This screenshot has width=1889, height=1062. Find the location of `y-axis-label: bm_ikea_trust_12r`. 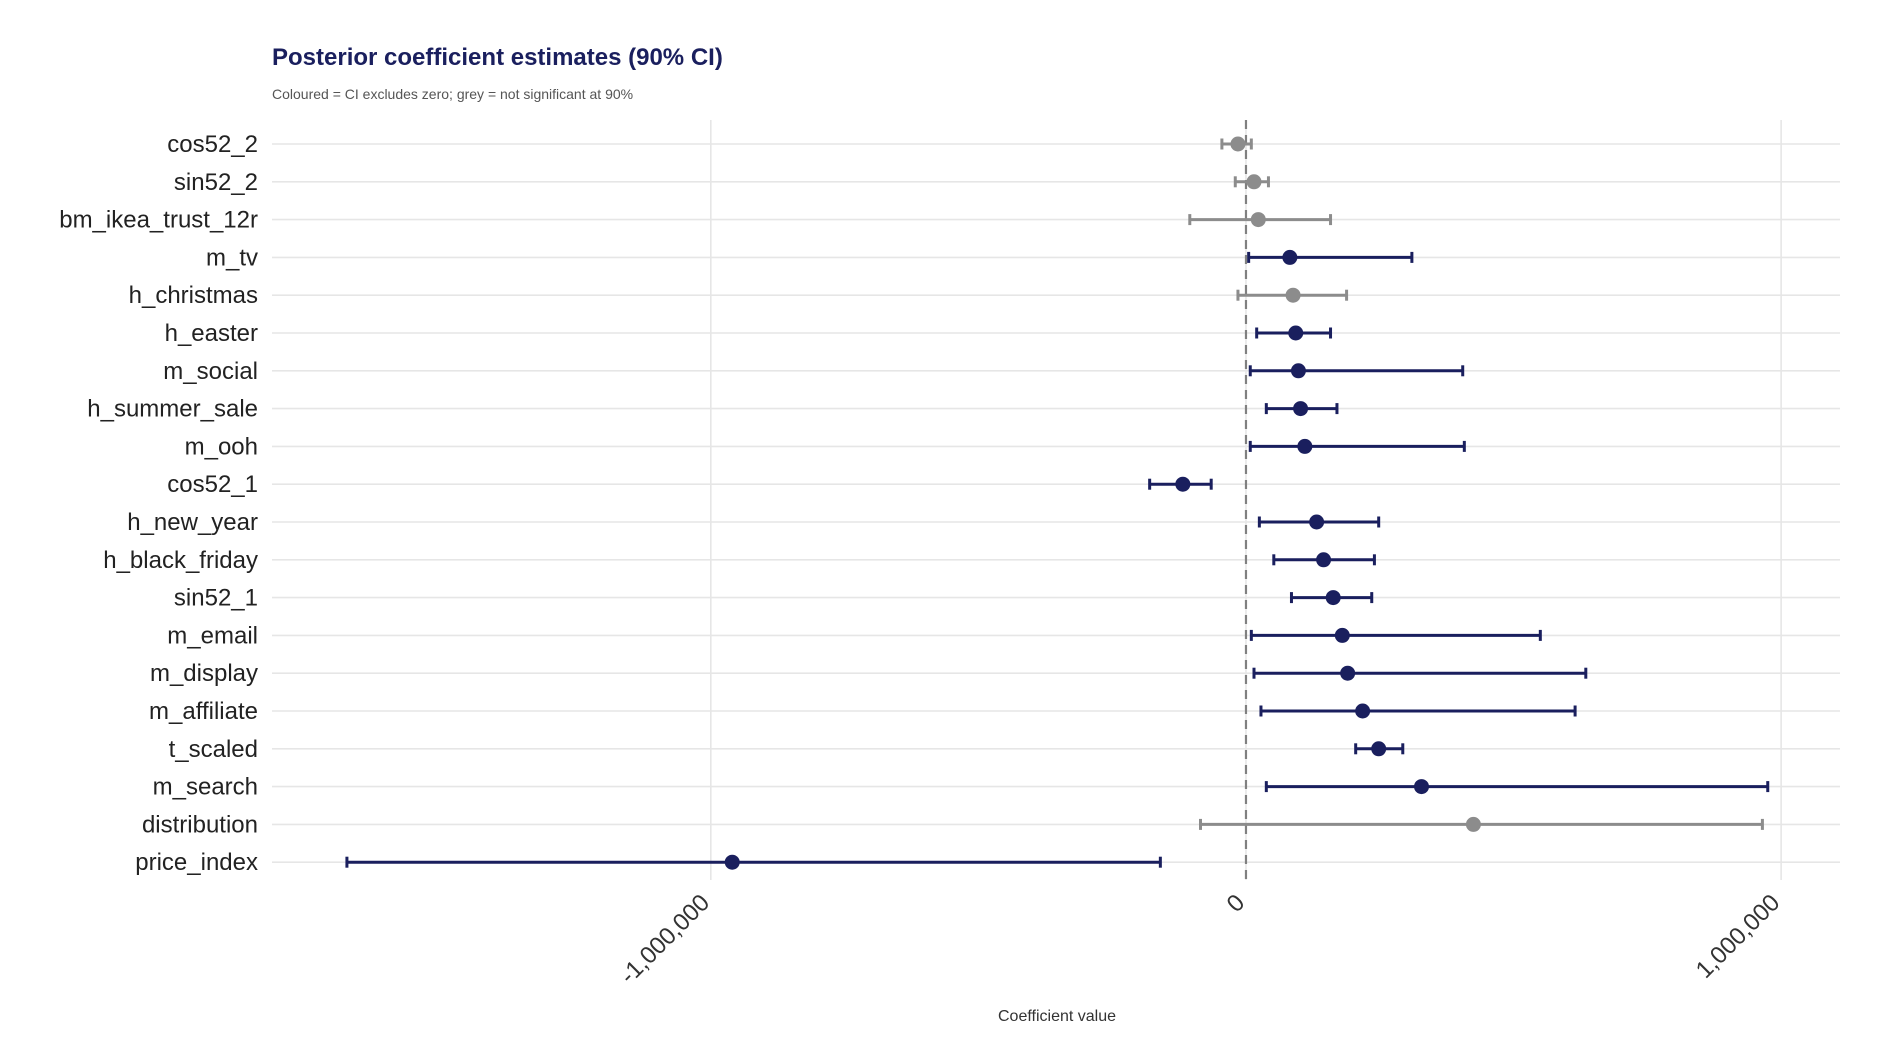

y-axis-label: bm_ikea_trust_12r is located at coordinates (158, 220).